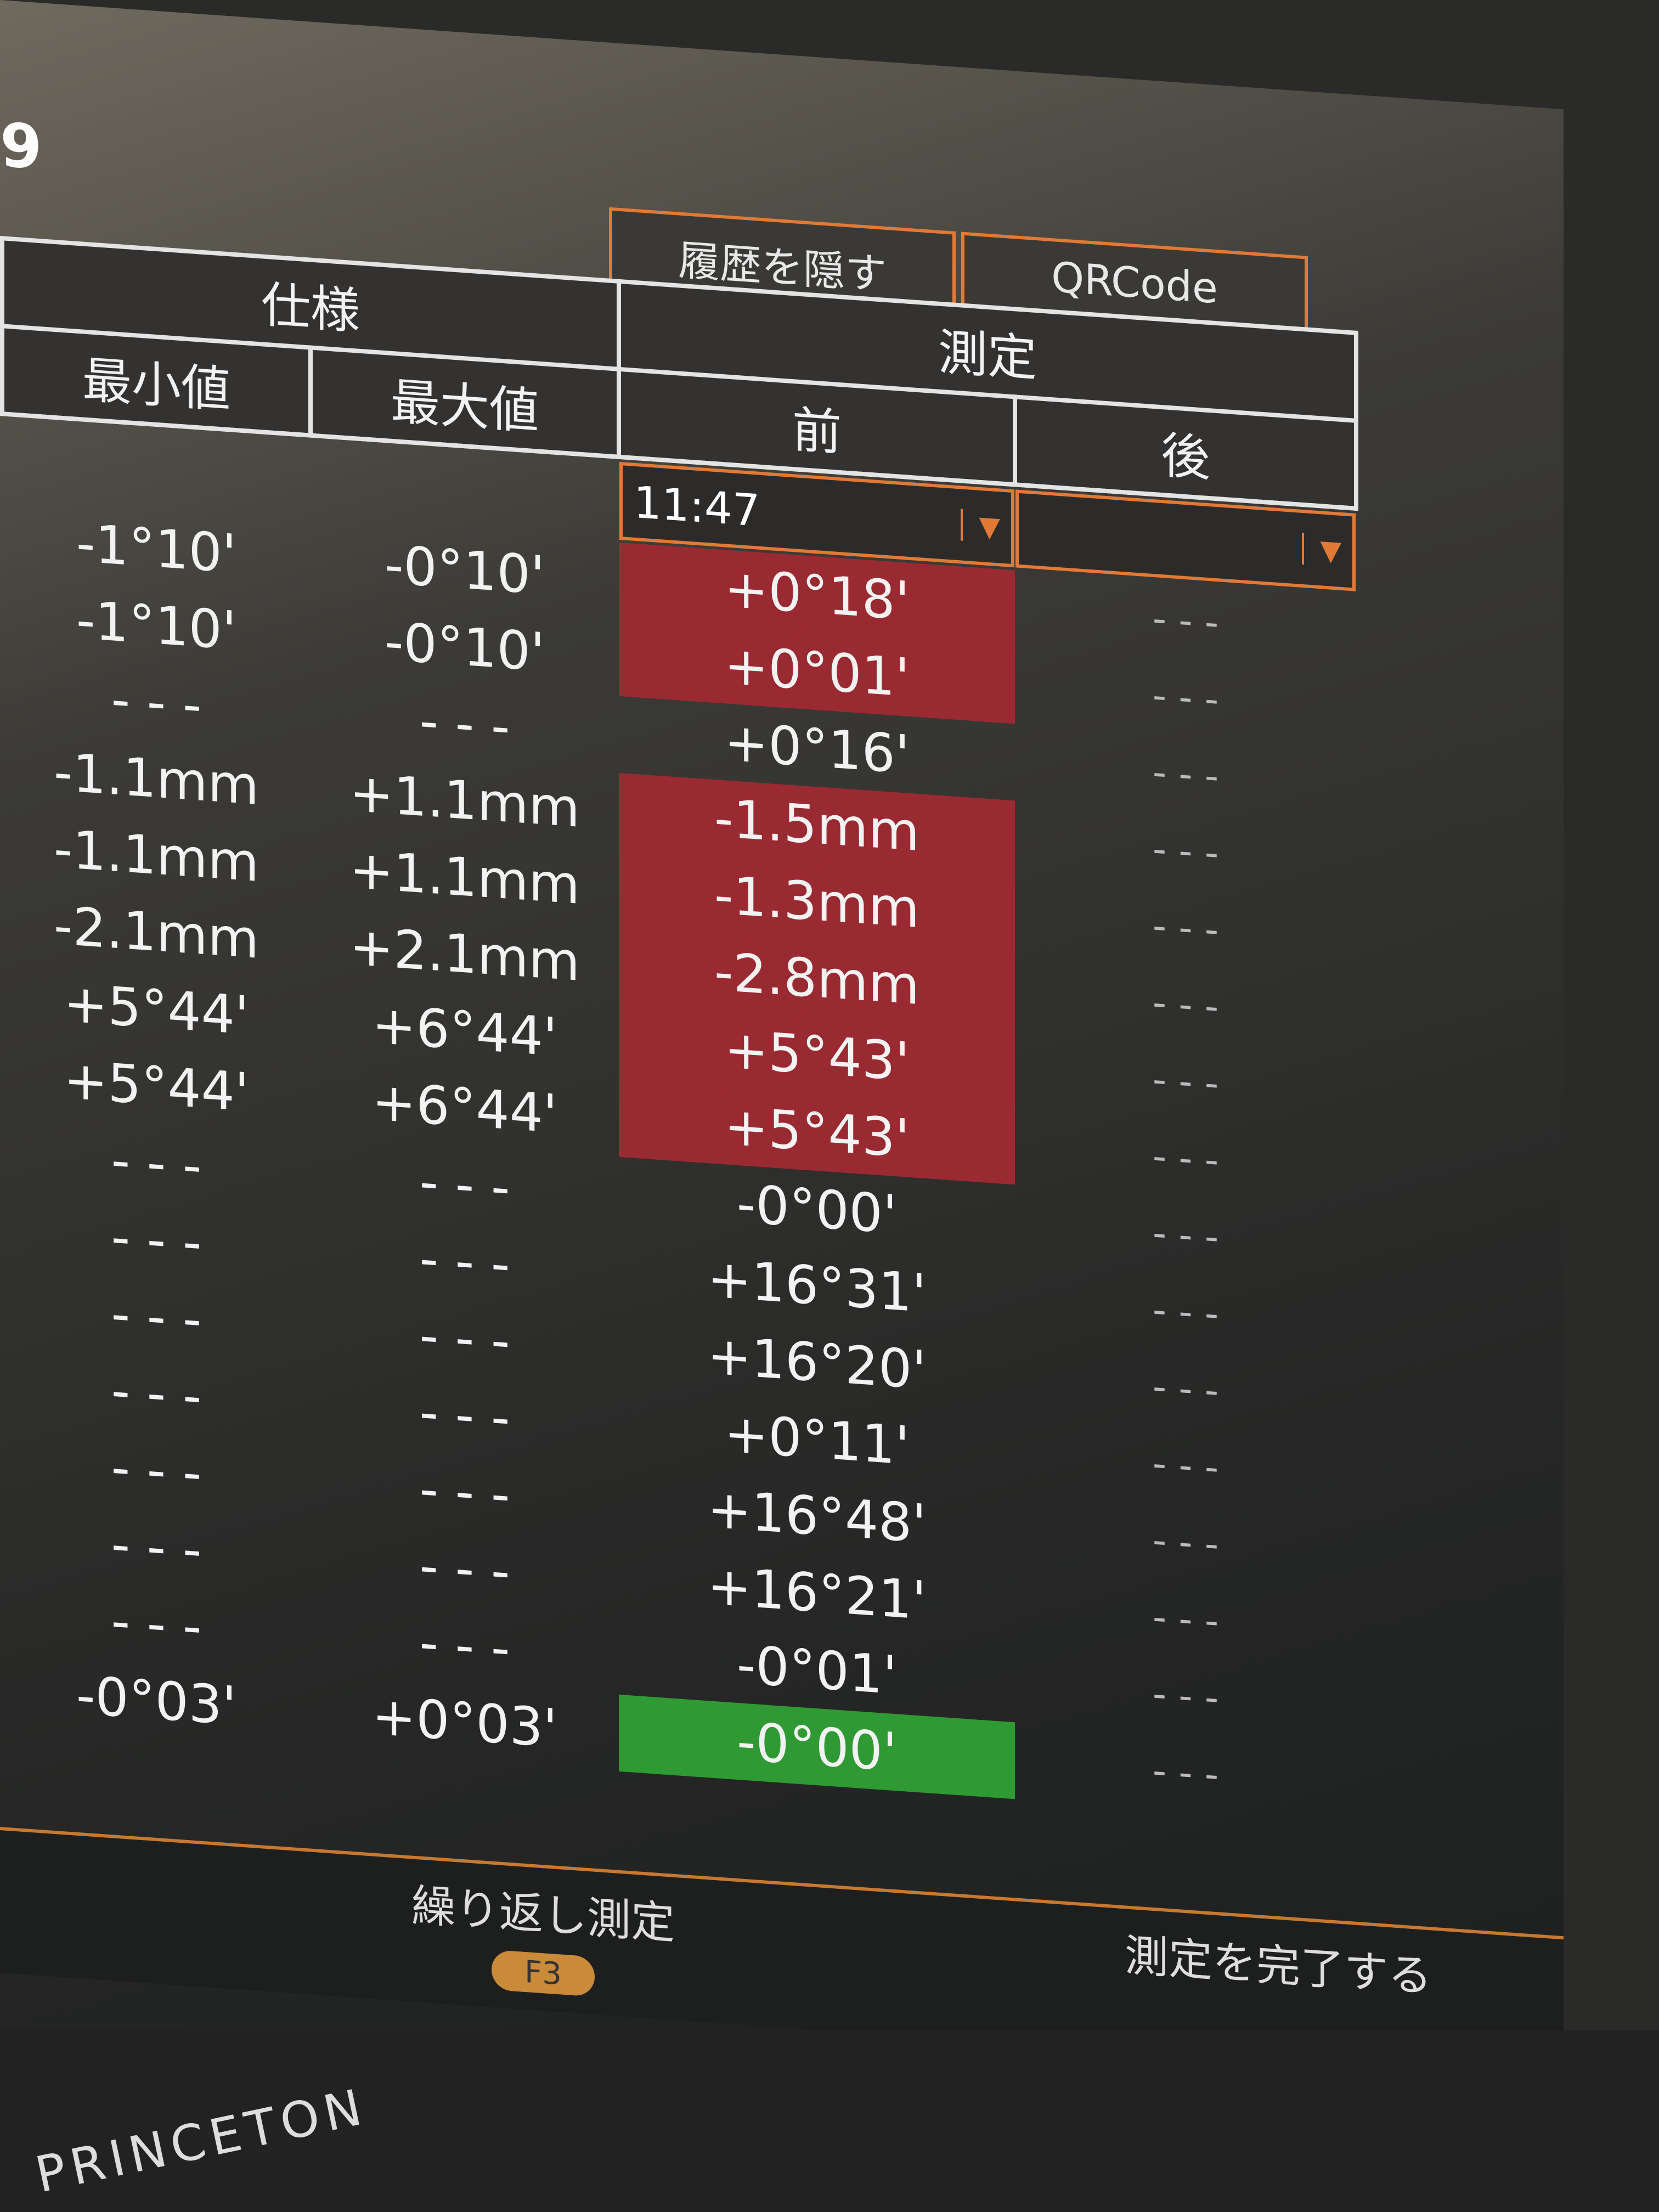 The image size is (1659, 2212). I want to click on finish-measure-label: 測定を完了する, so click(1279, 1965).